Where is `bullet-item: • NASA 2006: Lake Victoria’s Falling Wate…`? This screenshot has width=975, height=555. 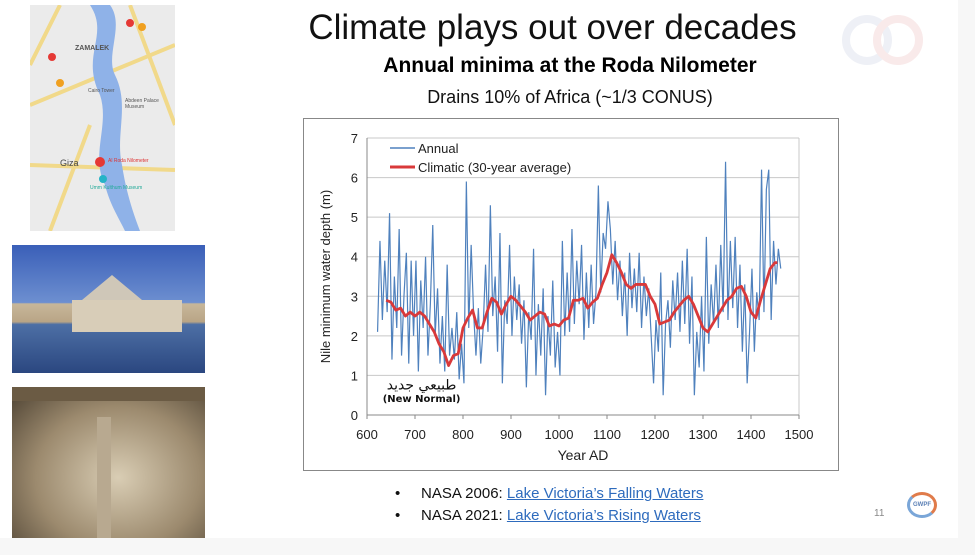
bullet-item: • NASA 2006: Lake Victoria’s Falling Wate… is located at coordinates (549, 493).